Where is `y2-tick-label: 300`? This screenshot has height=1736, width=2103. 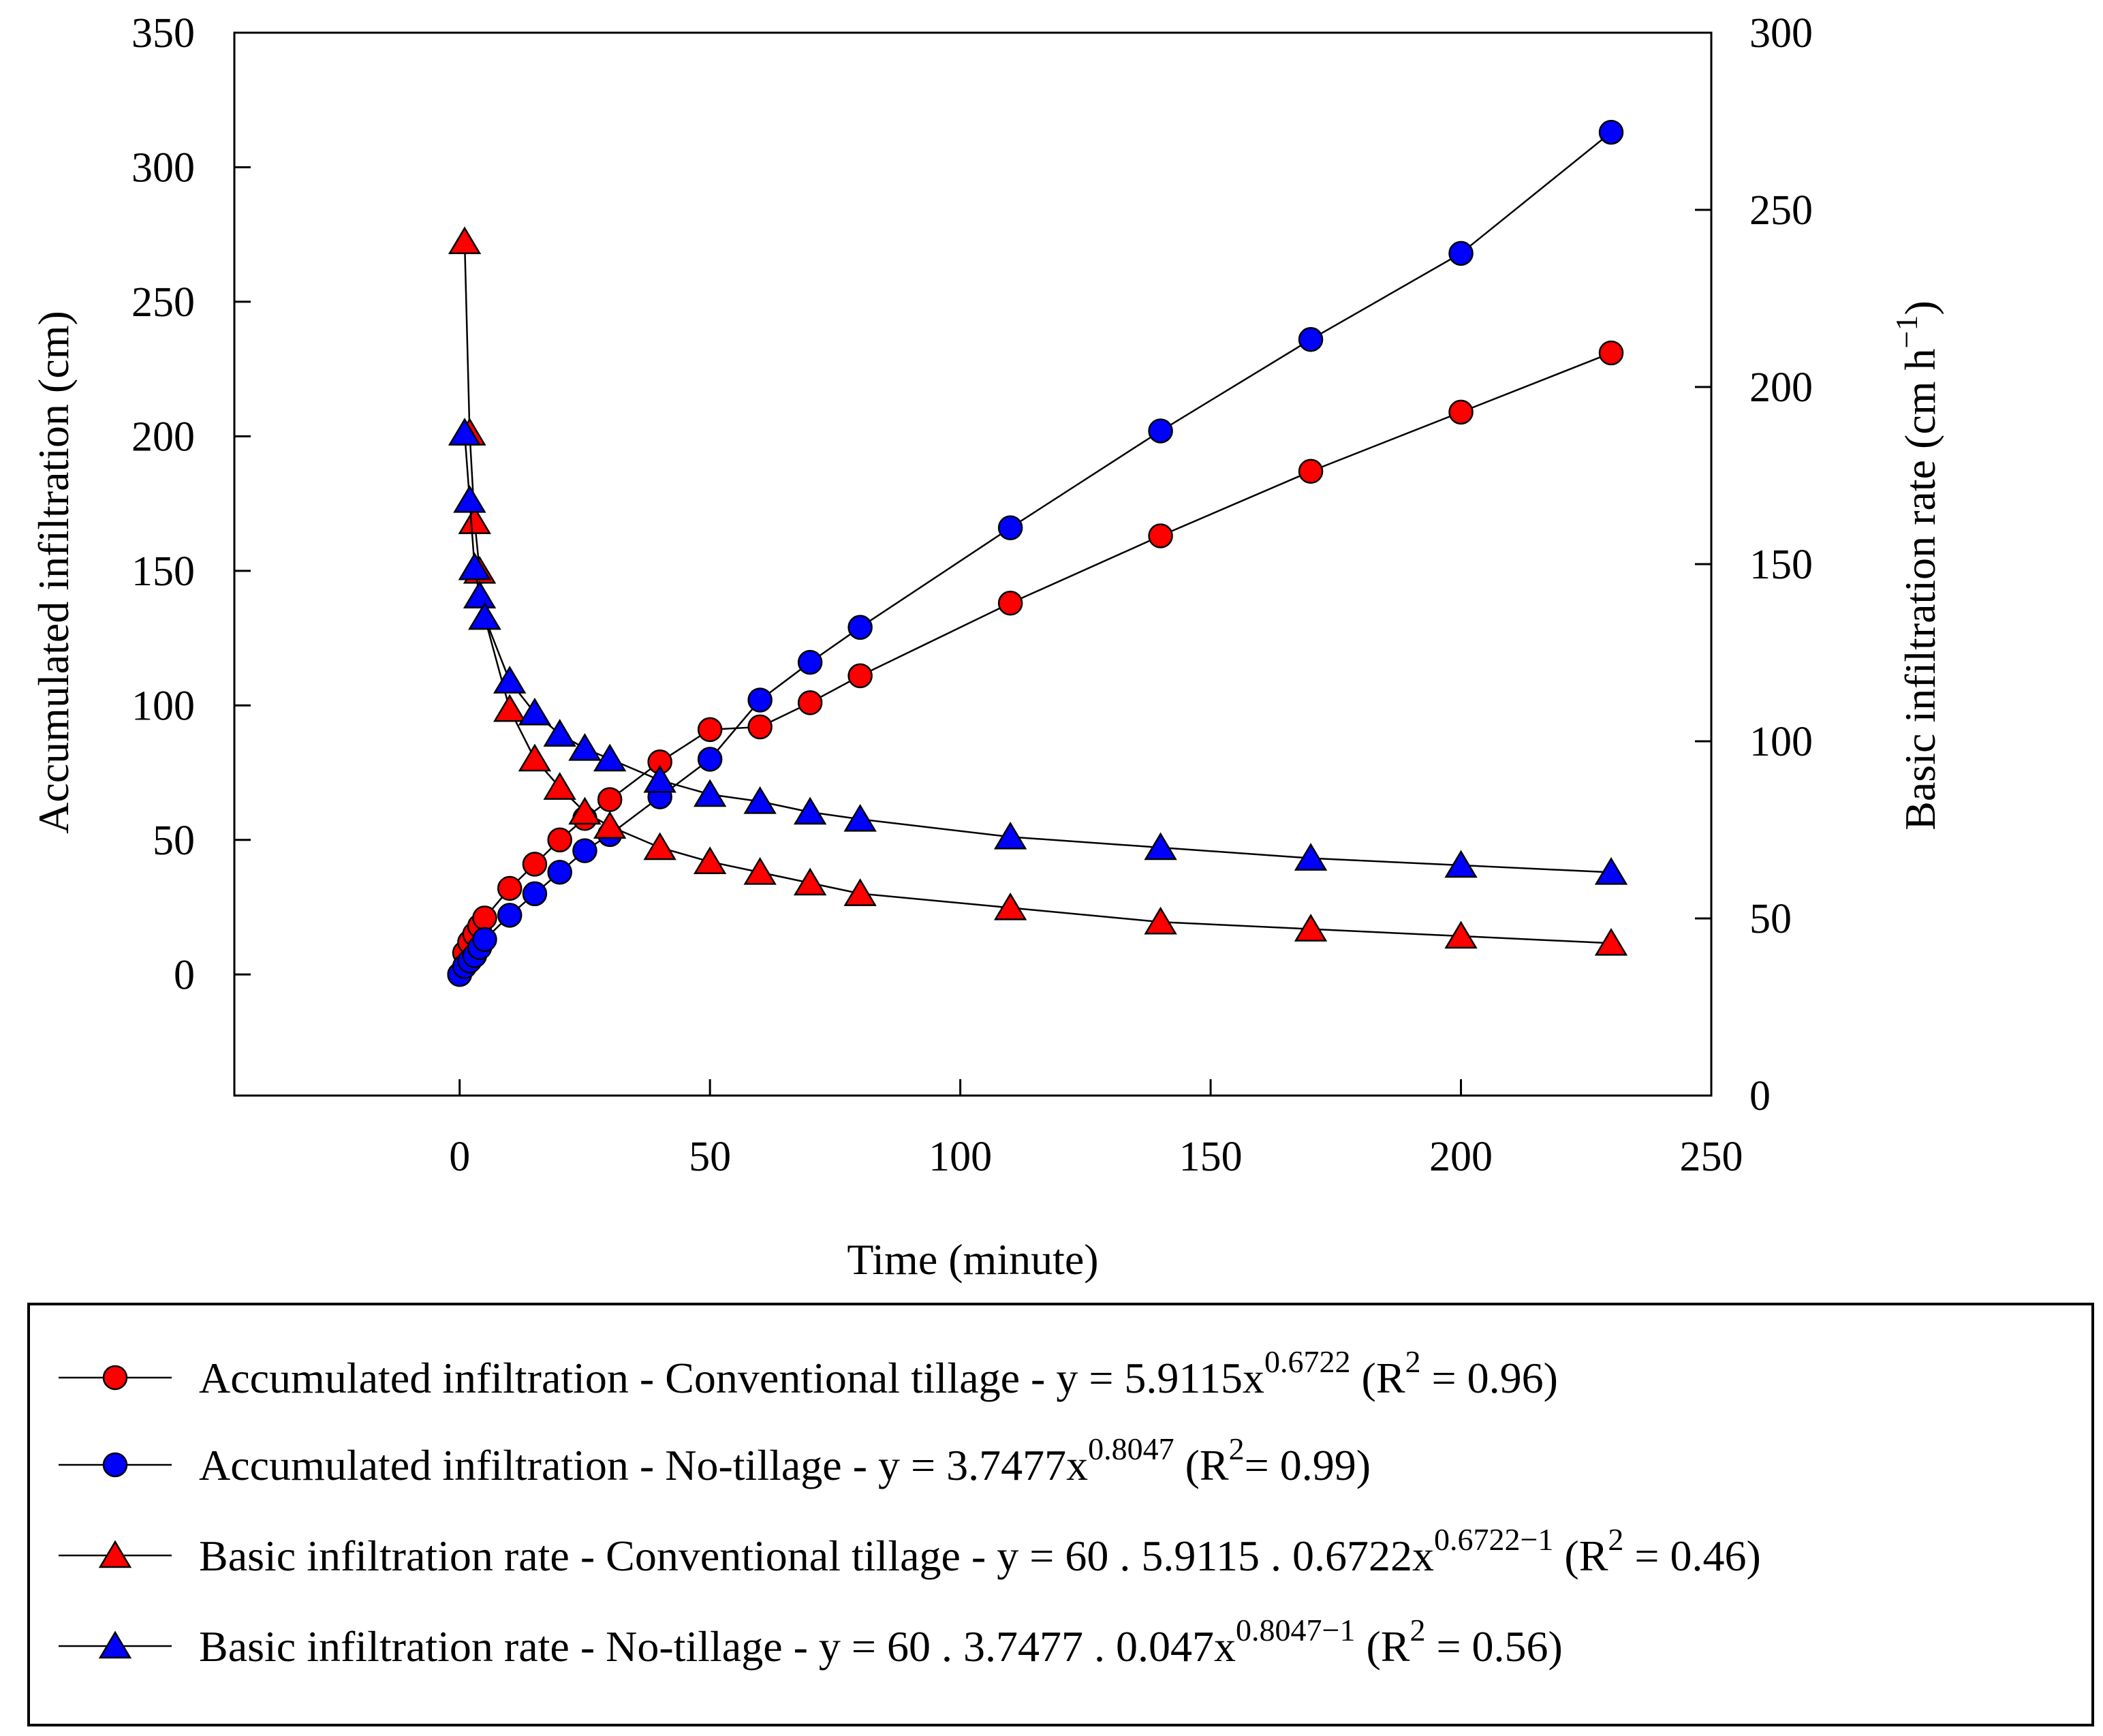 y2-tick-label: 300 is located at coordinates (1781, 33).